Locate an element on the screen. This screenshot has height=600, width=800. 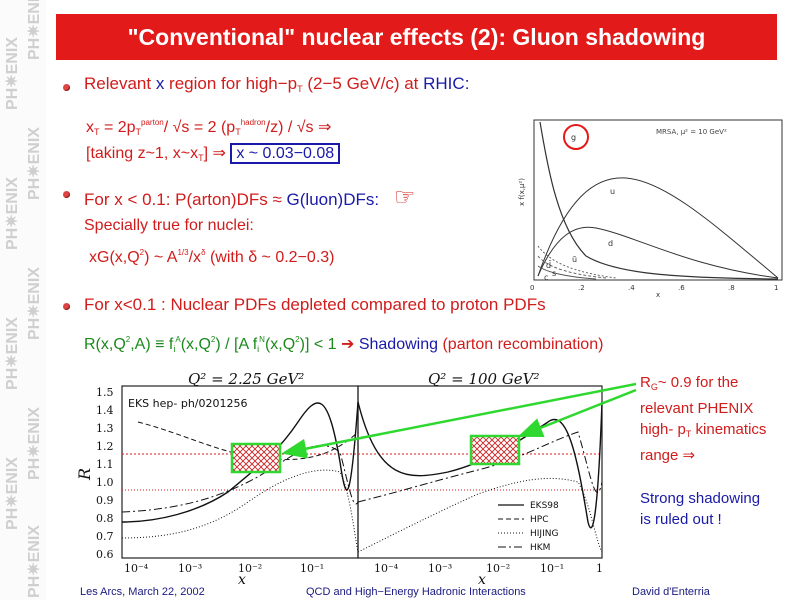
pdf-curve-label-ubar: ū is located at coordinates (574, 259).